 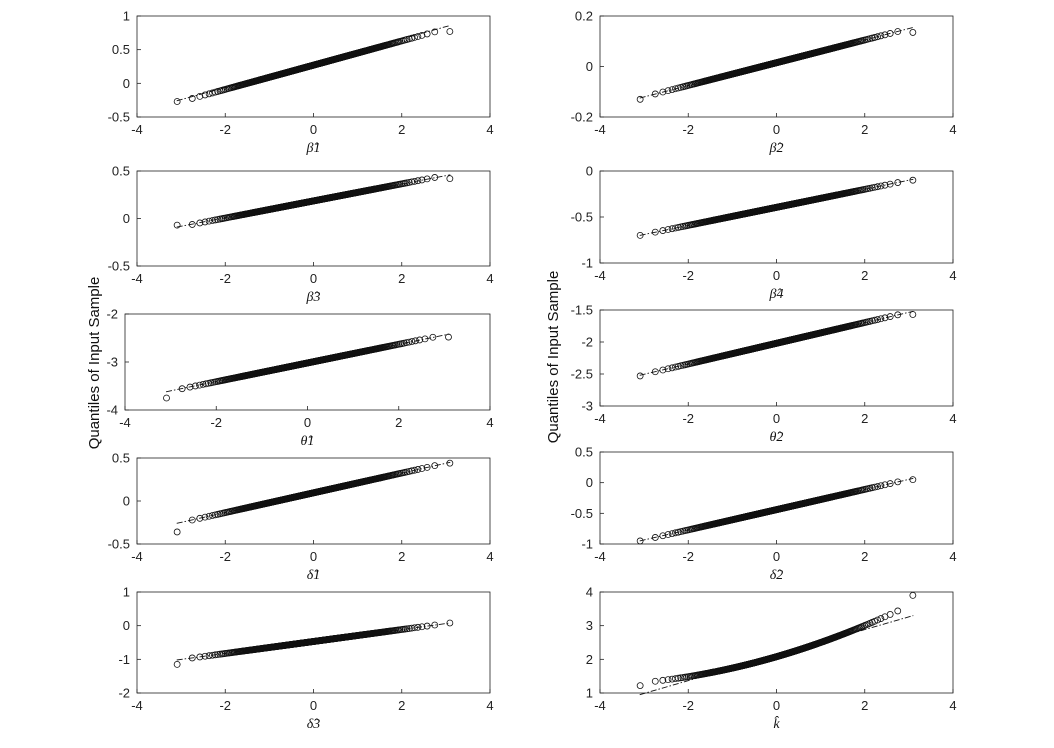 I want to click on x-axis-title: β̂2, so click(x=776, y=148).